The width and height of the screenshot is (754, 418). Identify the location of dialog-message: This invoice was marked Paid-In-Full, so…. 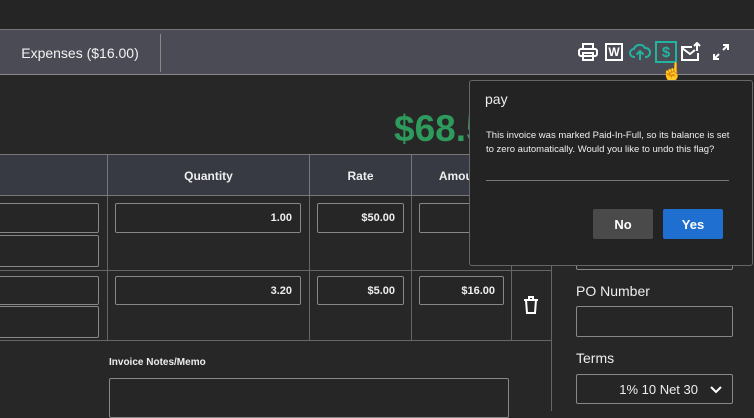
(608, 142).